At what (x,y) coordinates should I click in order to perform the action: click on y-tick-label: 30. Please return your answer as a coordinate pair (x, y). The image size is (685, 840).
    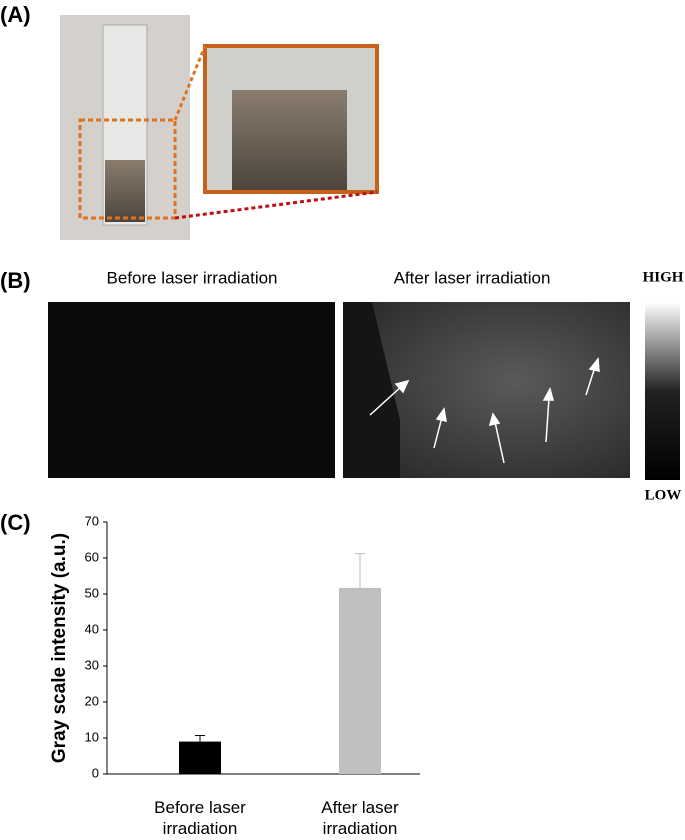
    Looking at the image, I should click on (92, 664).